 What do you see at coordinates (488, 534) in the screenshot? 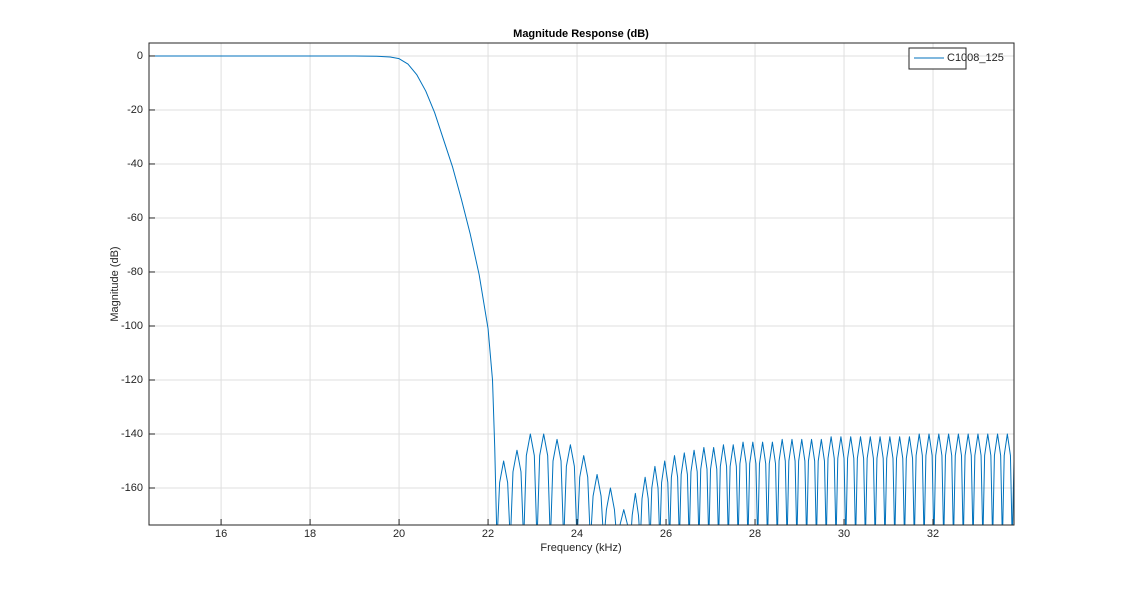
I see `x-tick-label: 22` at bounding box center [488, 534].